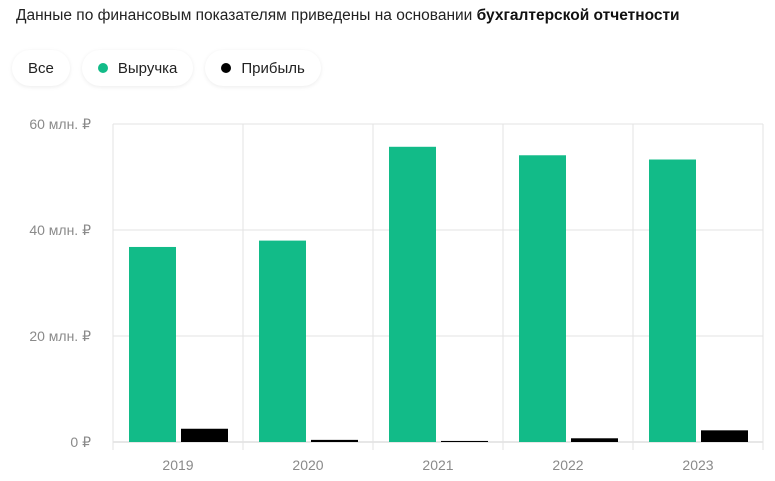 Image resolution: width=775 pixels, height=481 pixels. What do you see at coordinates (147, 68) in the screenshot?
I see `filter-revenue-label: Выручка` at bounding box center [147, 68].